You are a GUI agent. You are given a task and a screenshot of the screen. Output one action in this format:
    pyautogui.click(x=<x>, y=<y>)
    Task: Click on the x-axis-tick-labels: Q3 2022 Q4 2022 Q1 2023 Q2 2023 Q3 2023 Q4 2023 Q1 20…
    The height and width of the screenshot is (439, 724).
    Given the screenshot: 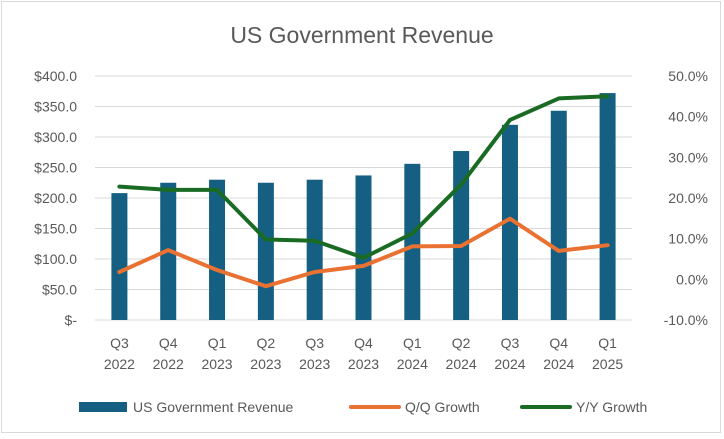 What is the action you would take?
    pyautogui.click(x=364, y=353)
    